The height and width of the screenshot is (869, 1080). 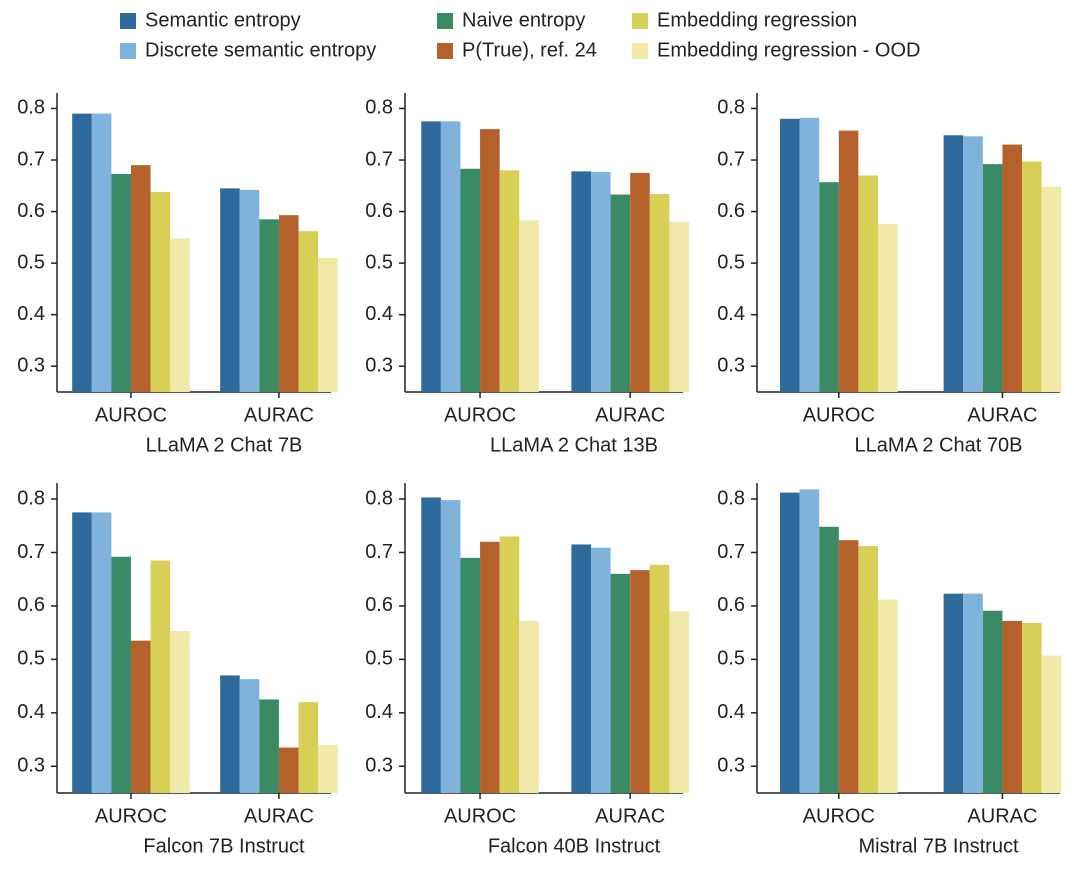 What do you see at coordinates (224, 846) in the screenshot?
I see `x-axis-label: Falcon 7B Instruct` at bounding box center [224, 846].